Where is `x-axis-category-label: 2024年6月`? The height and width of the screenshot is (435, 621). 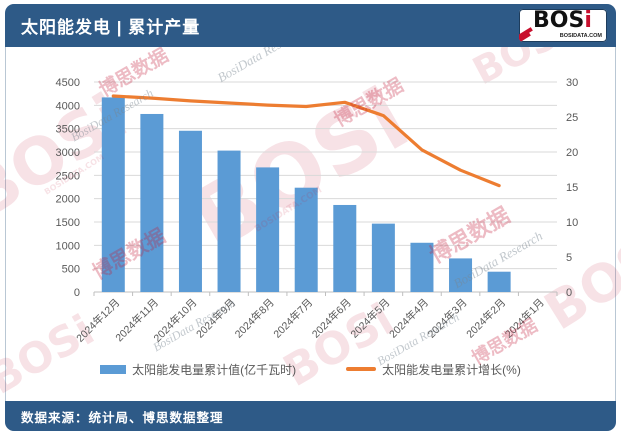 x-axis-category-label: 2024年6月 is located at coordinates (331, 318).